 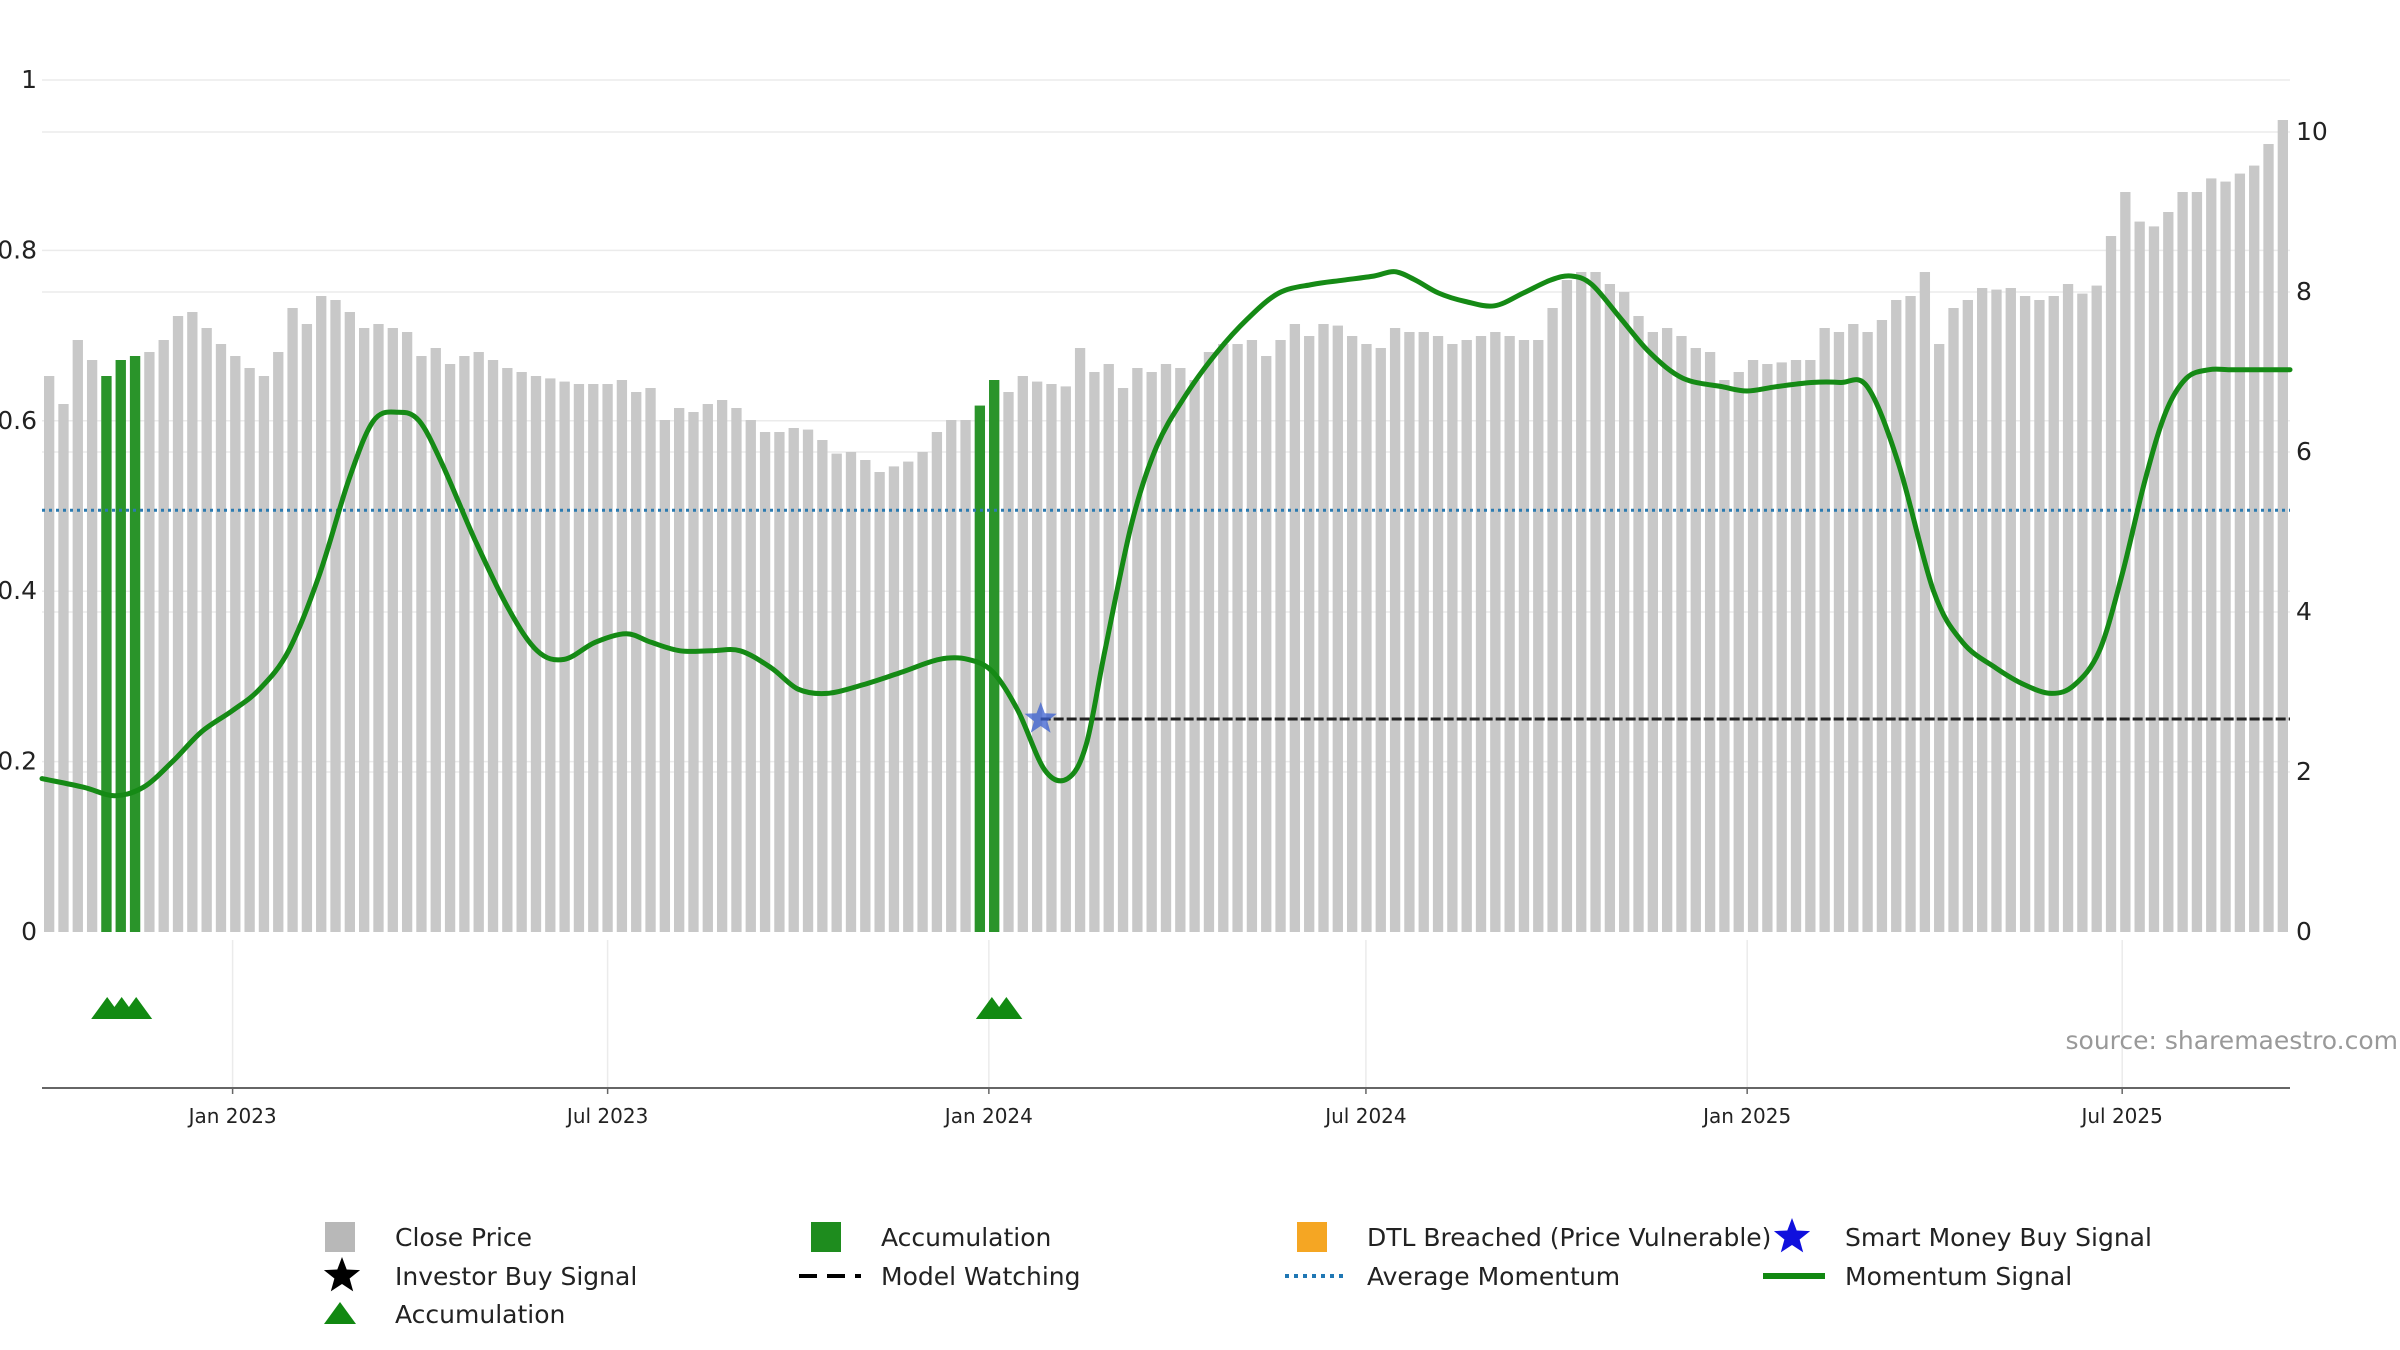 What do you see at coordinates (29, 931) in the screenshot?
I see `left-axis-tick-label: 0` at bounding box center [29, 931].